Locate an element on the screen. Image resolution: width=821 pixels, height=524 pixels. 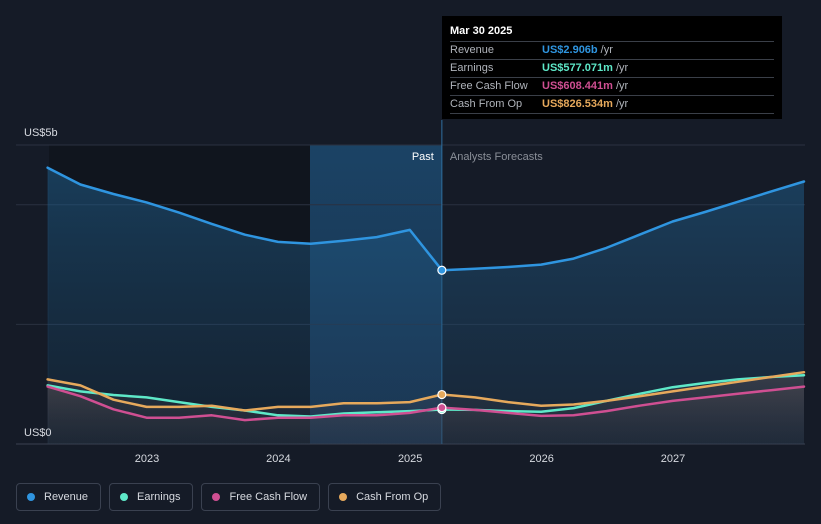
tooltip-value: US$608.441m is located at coordinates (577, 86).